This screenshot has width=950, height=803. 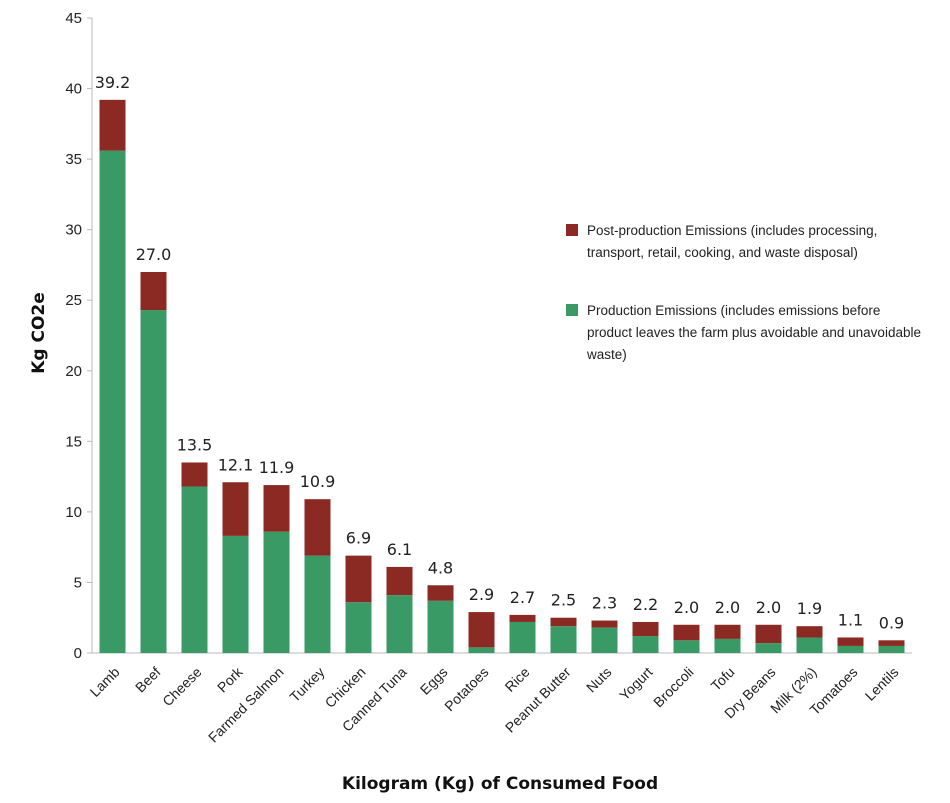 I want to click on total-label-2: 13.5, so click(x=195, y=445).